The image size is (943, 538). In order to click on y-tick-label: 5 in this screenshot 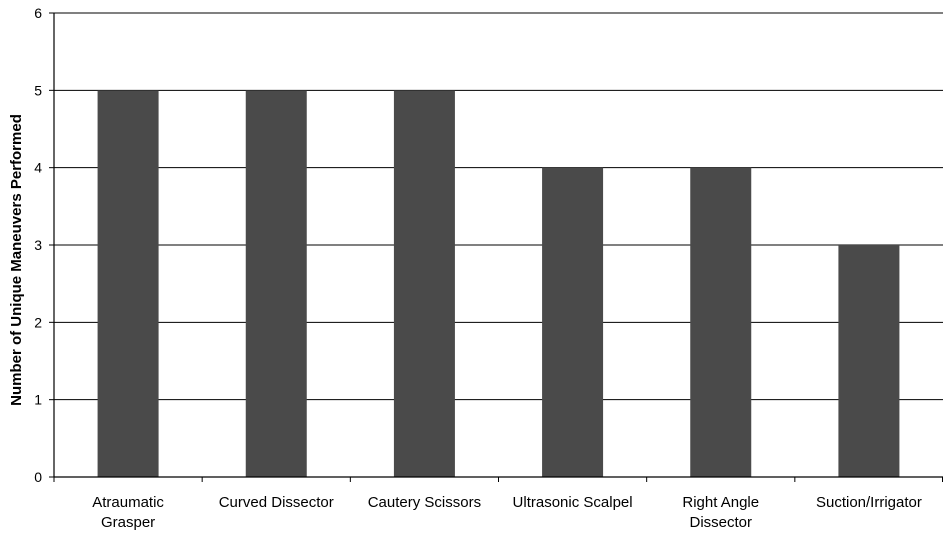, I will do `click(38, 90)`.